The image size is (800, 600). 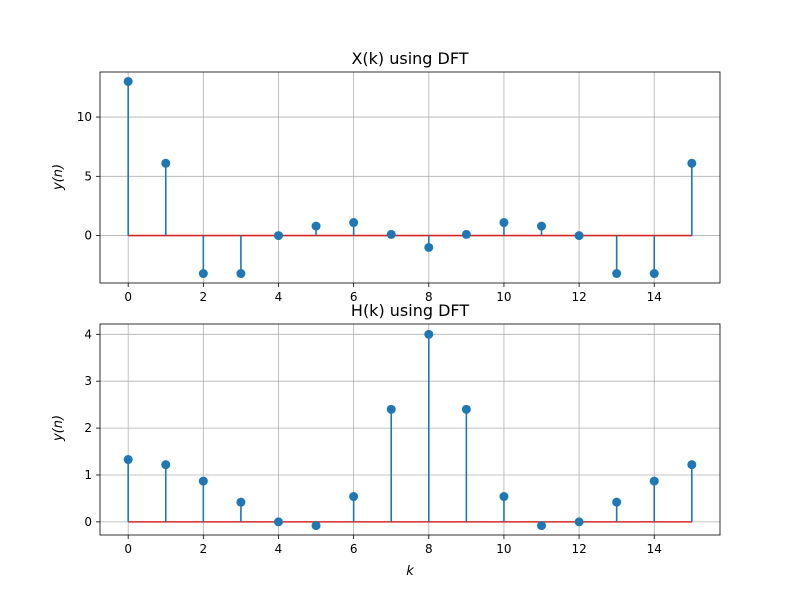 I want to click on y-tick-label: 4, so click(x=88, y=334).